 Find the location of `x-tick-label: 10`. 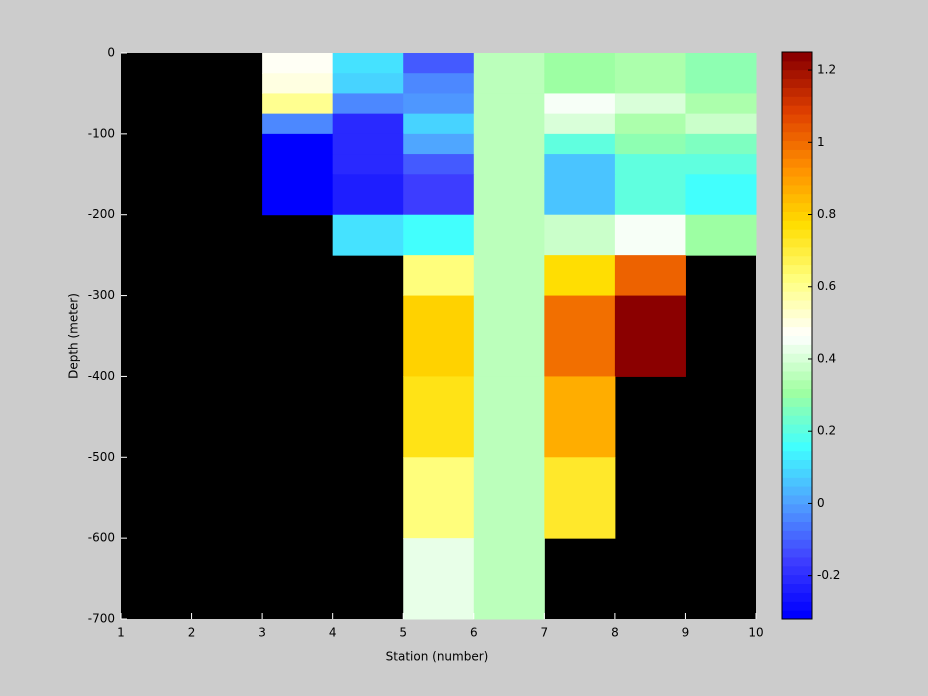

x-tick-label: 10 is located at coordinates (755, 633).